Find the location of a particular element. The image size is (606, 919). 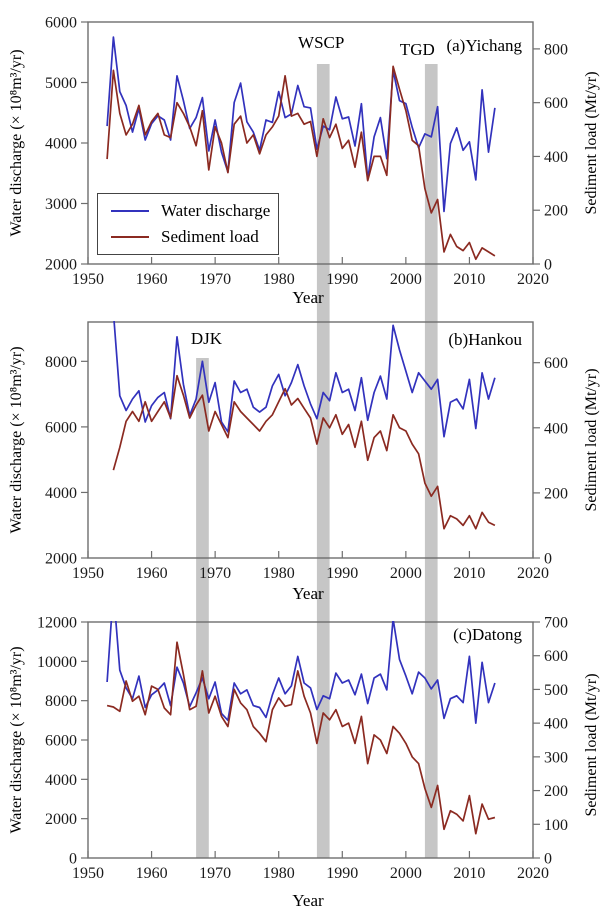

panel-c-left-axis-title: Water discharge (× 10⁸m³/yr) is located at coordinates (16, 740).